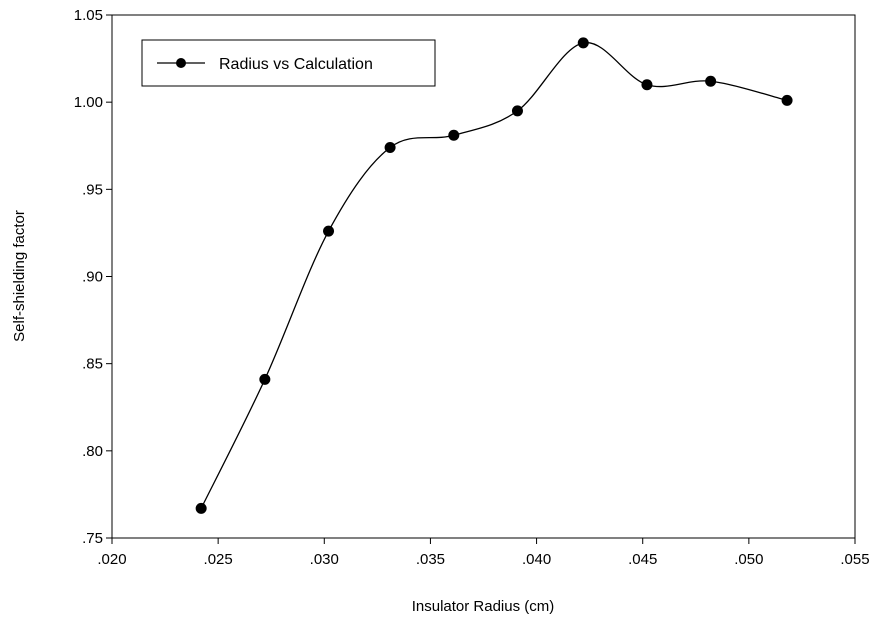 This screenshot has height=623, width=875. I want to click on y-axis-title: Self-shielding factor, so click(19, 276).